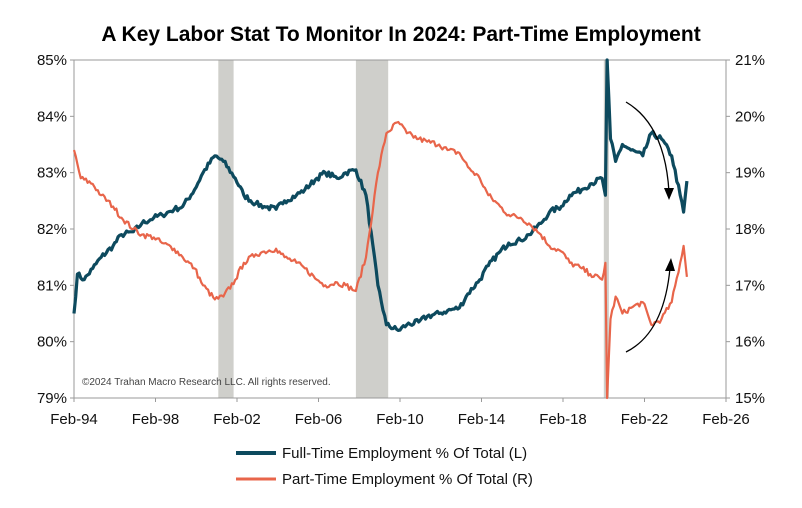  What do you see at coordinates (750, 342) in the screenshot?
I see `right-tick-label: 16%` at bounding box center [750, 342].